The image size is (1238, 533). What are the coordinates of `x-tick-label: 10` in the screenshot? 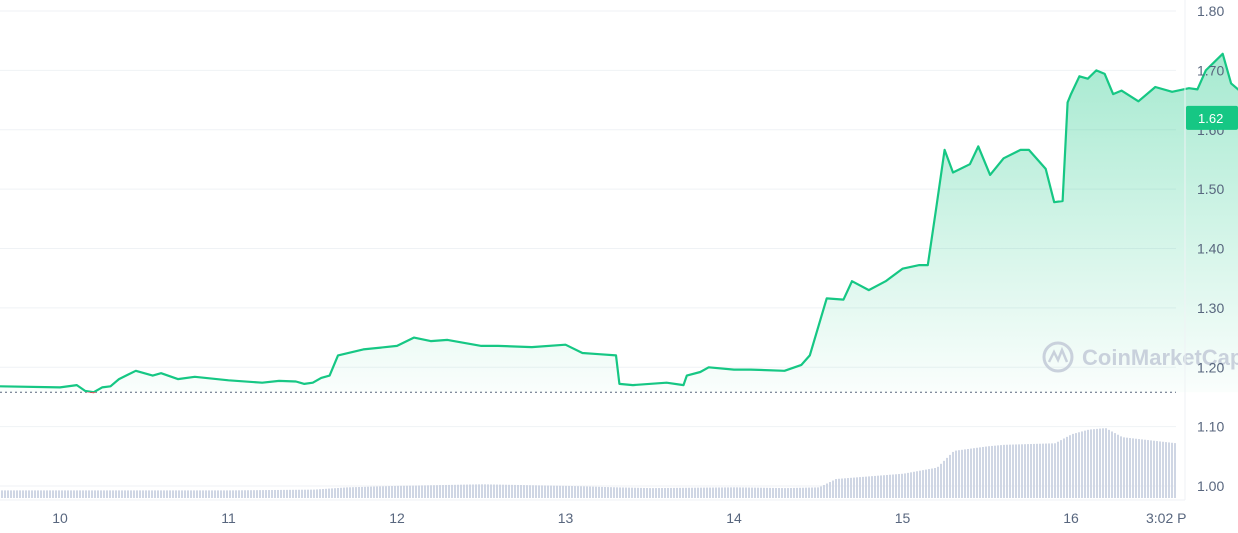 It's located at (60, 518).